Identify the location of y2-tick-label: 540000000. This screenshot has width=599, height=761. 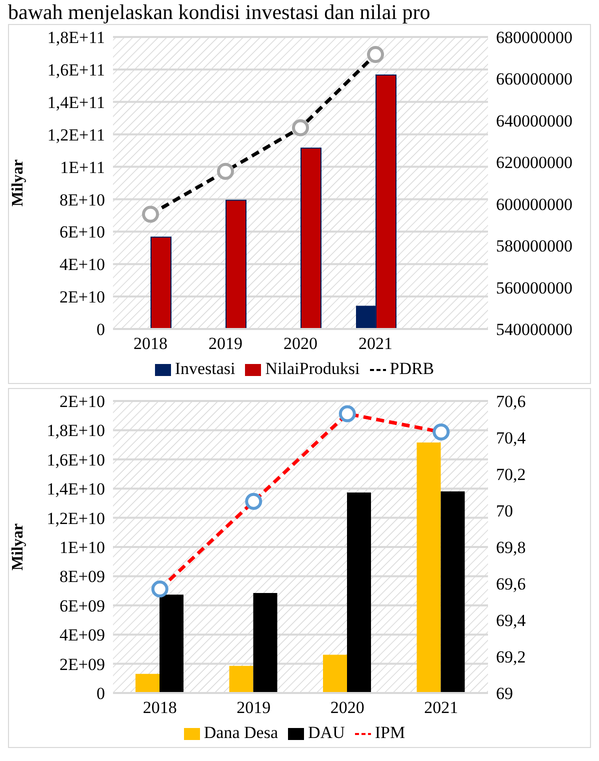
(534, 330).